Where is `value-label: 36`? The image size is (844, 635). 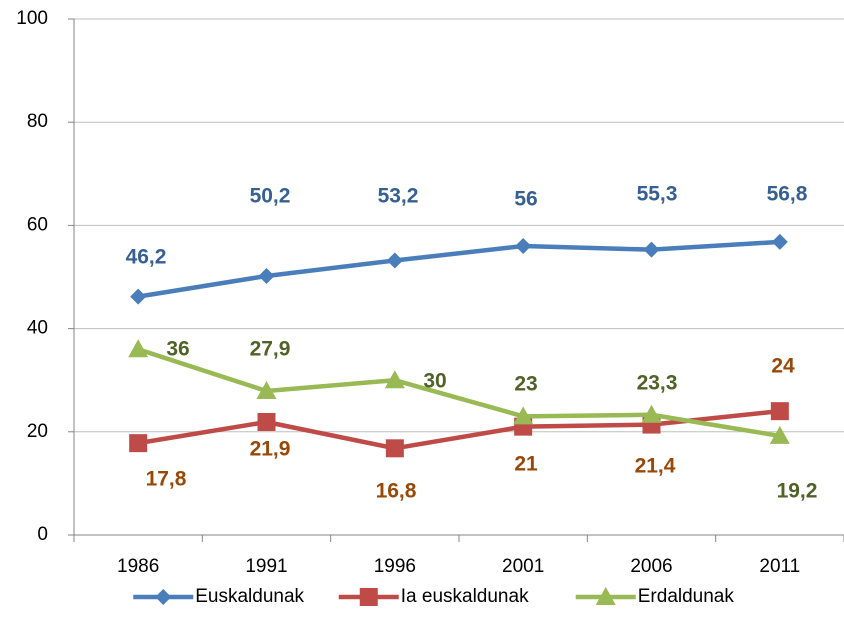 value-label: 36 is located at coordinates (177, 349).